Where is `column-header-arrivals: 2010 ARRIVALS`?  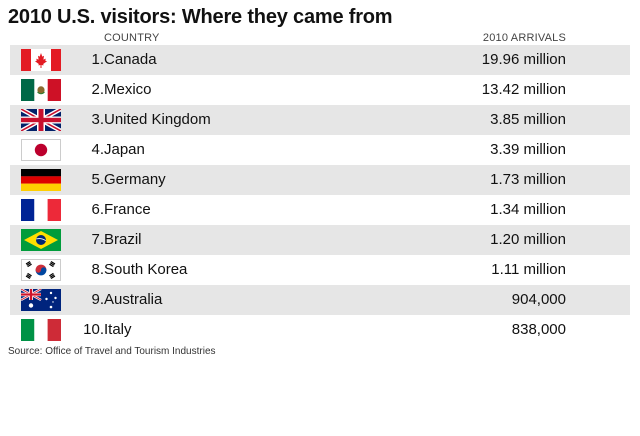
column-header-arrivals: 2010 ARRIVALS is located at coordinates (524, 38).